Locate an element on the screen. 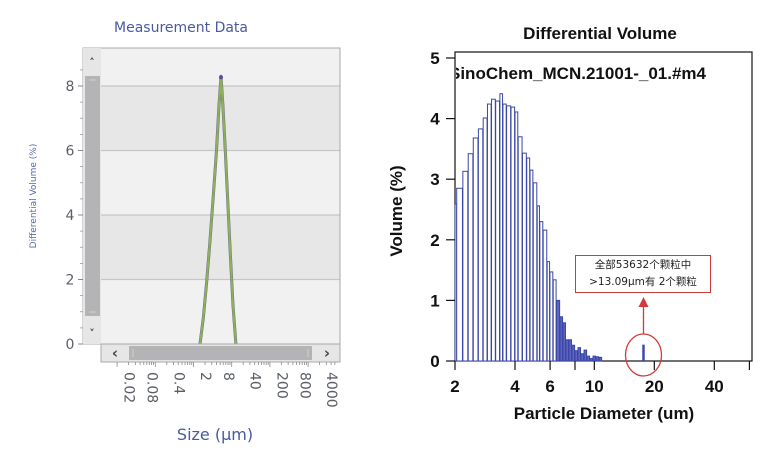 Image resolution: width=770 pixels, height=451 pixels. y-tick-label: 5 is located at coordinates (434, 58).